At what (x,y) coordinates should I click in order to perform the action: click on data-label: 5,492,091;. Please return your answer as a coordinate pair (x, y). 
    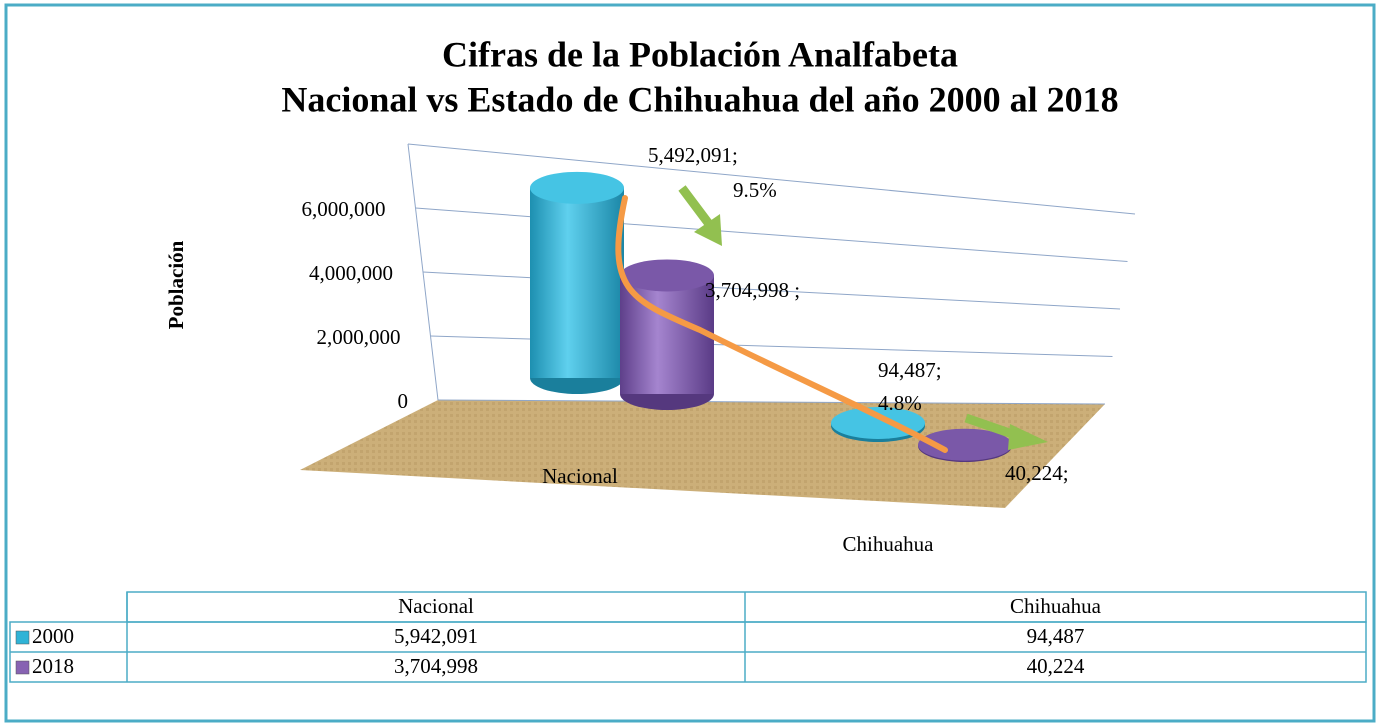
    Looking at the image, I should click on (693, 155).